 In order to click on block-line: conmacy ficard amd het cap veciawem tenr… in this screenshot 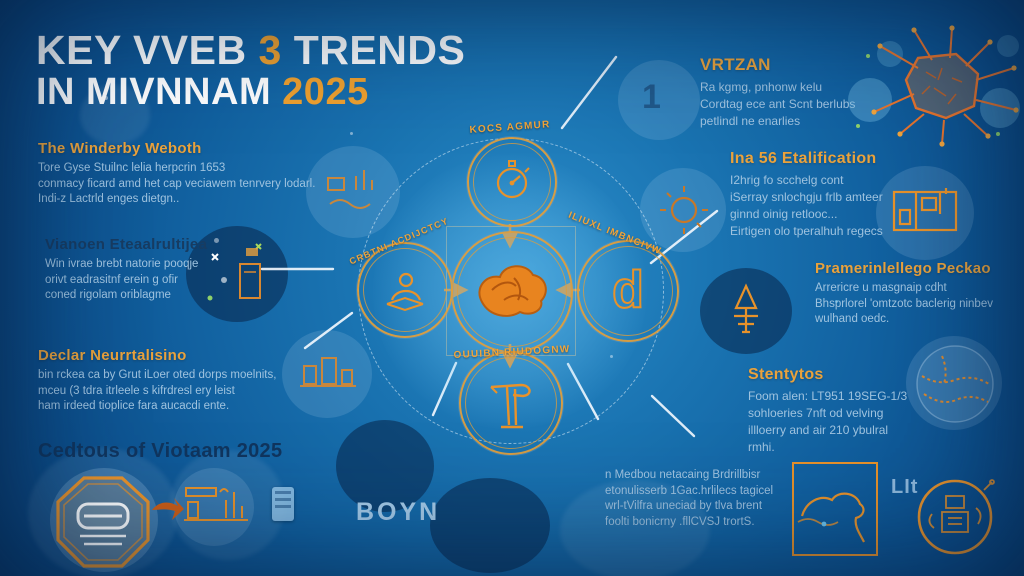, I will do `click(177, 183)`.